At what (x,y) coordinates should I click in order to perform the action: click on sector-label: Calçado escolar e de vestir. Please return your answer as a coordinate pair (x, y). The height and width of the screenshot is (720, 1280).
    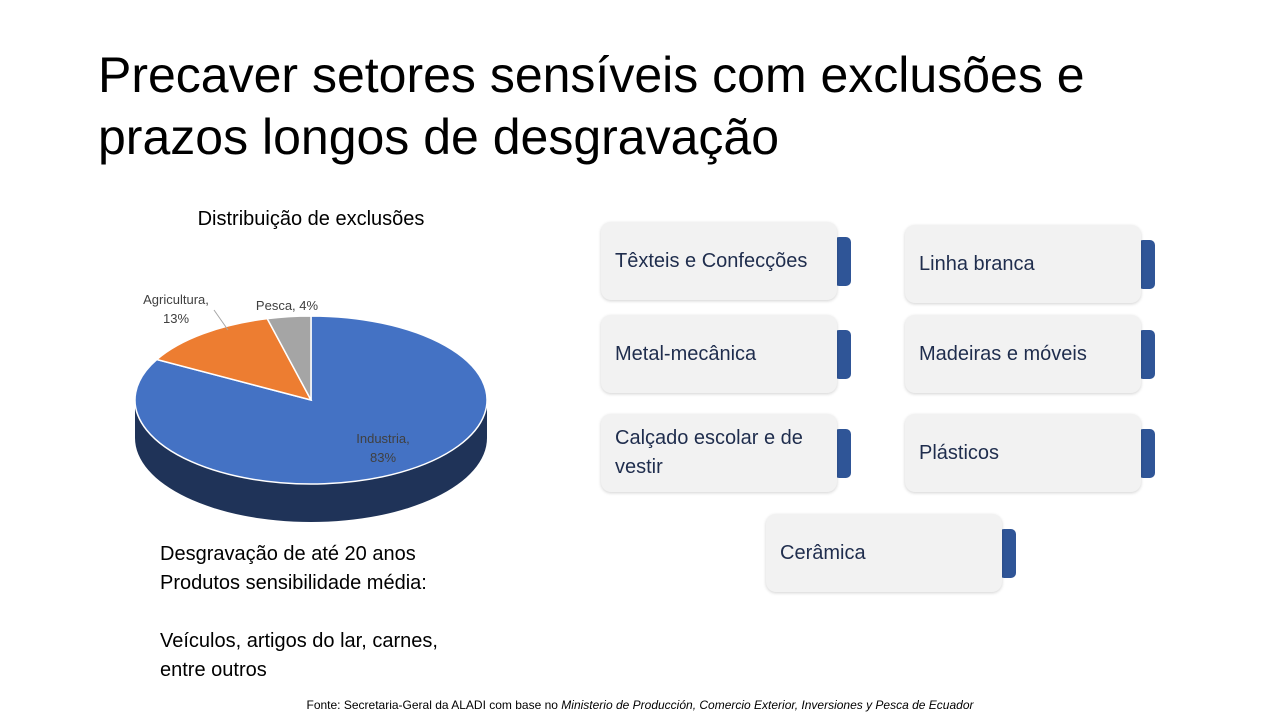
    Looking at the image, I should click on (709, 452).